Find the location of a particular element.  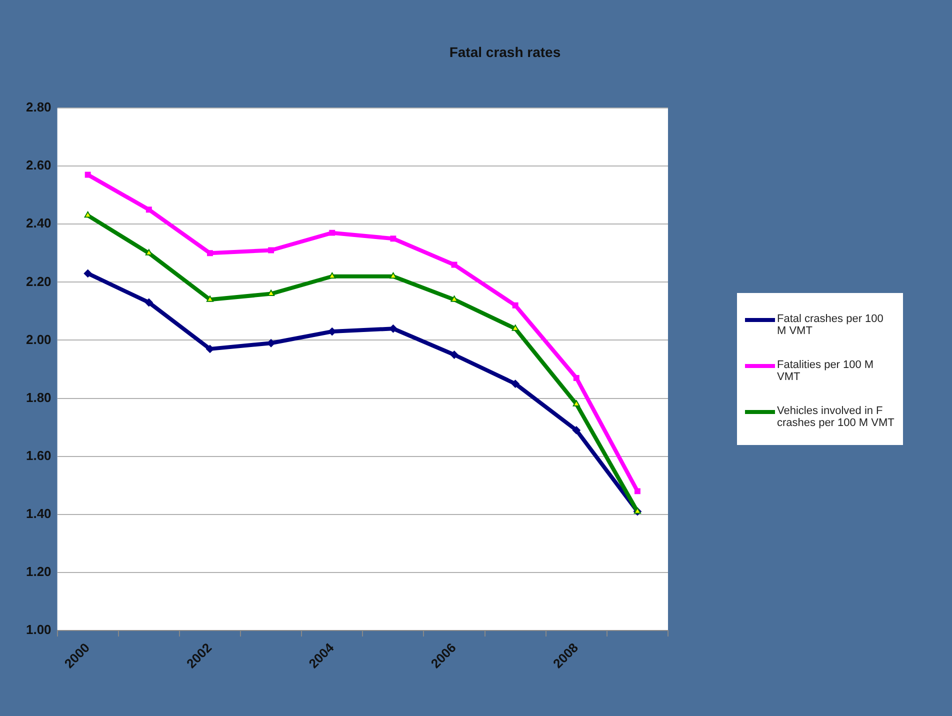

y-tick-label: 1.40 is located at coordinates (39, 513).